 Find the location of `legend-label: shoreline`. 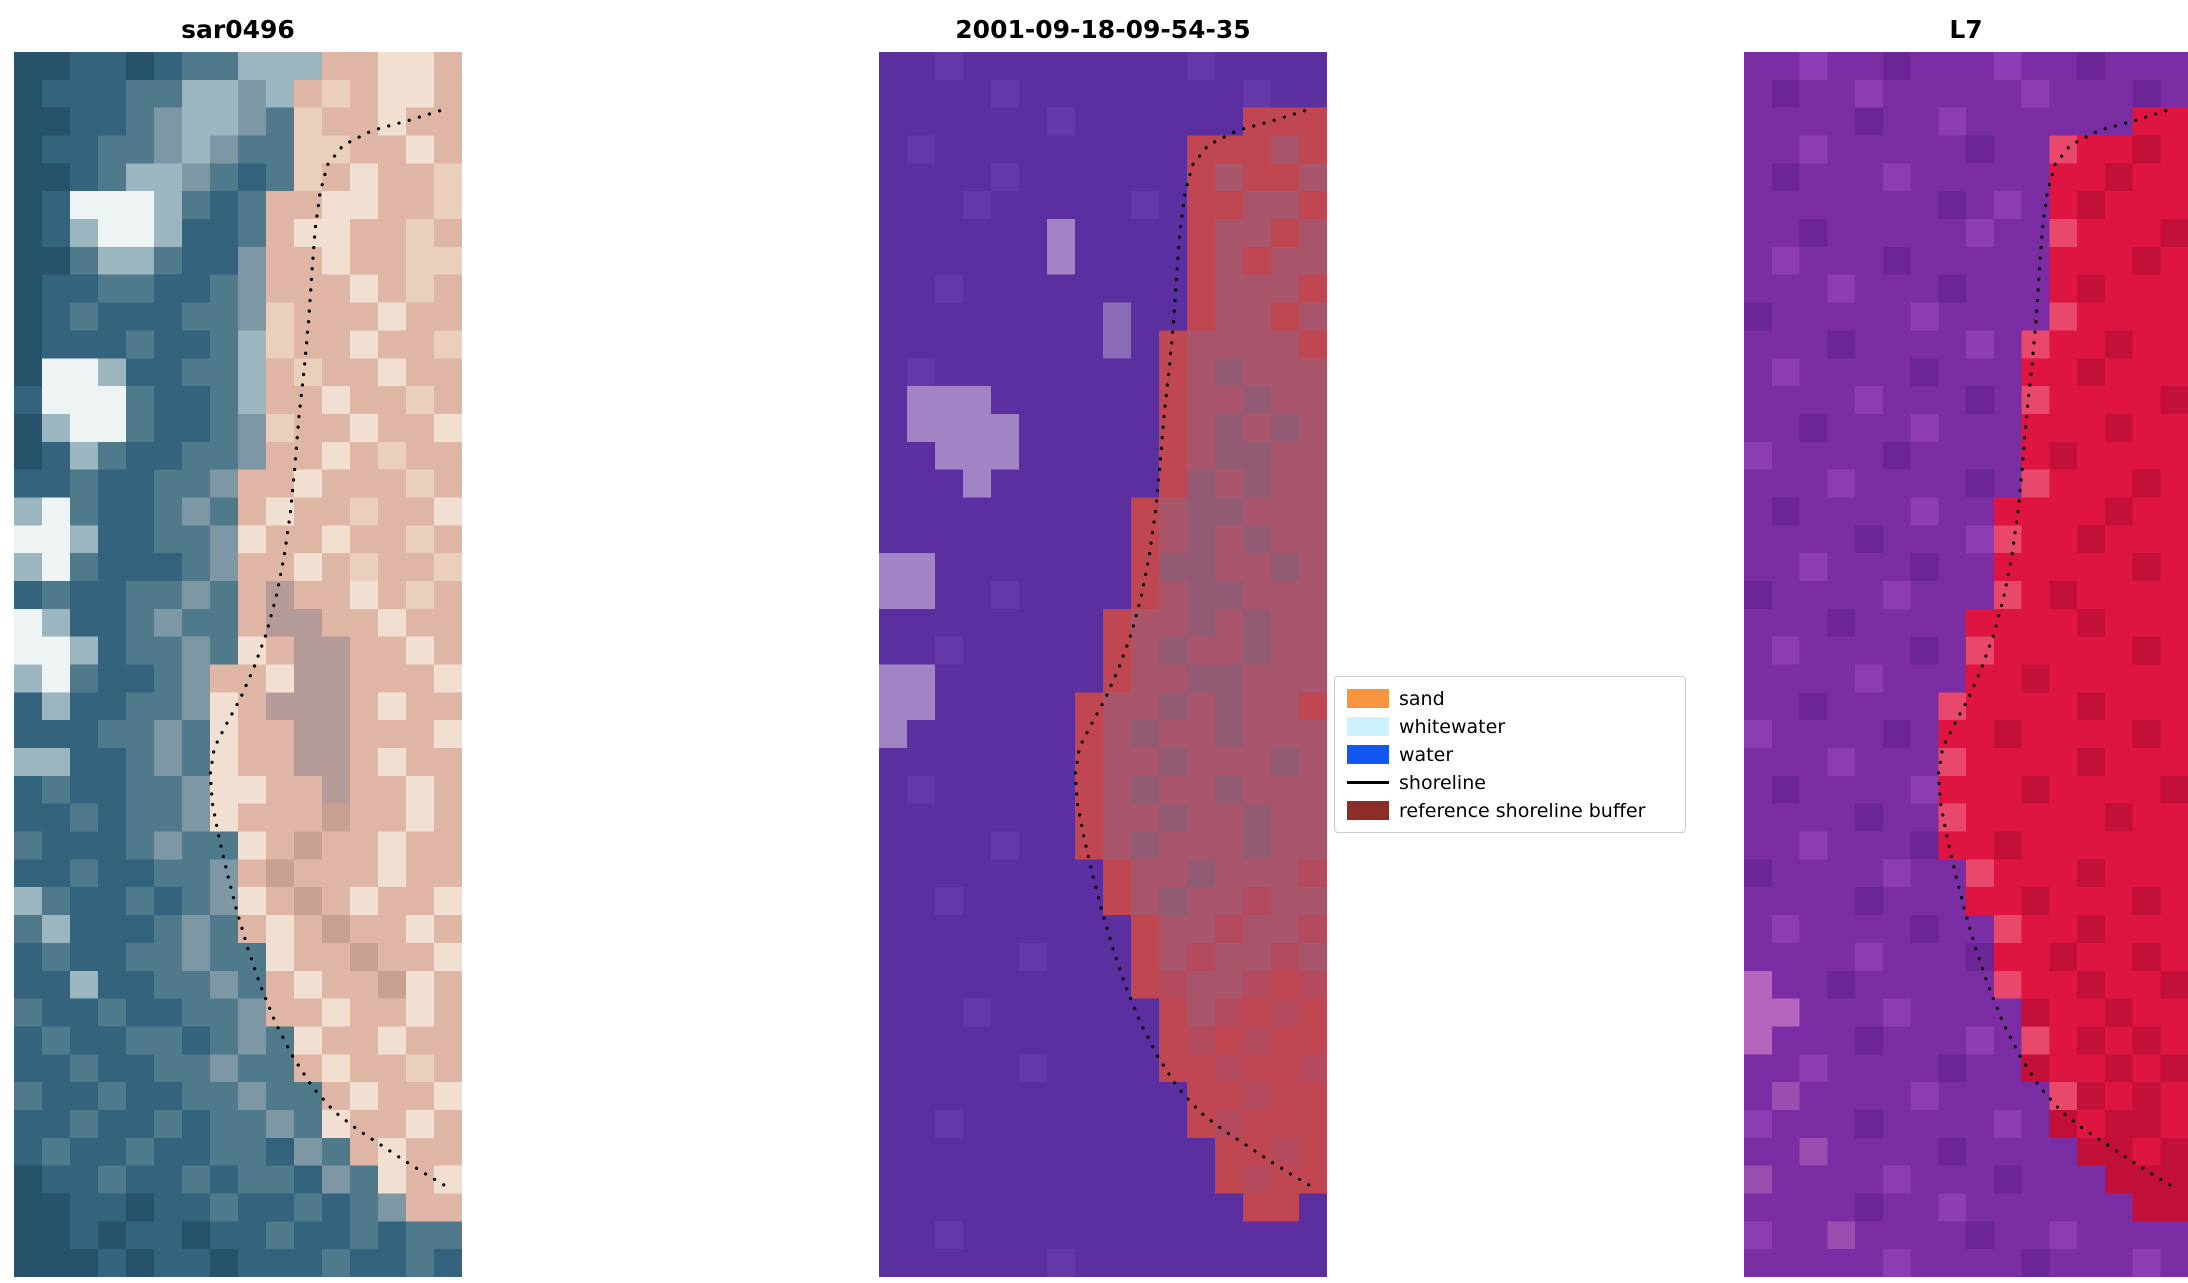

legend-label: shoreline is located at coordinates (1442, 782).